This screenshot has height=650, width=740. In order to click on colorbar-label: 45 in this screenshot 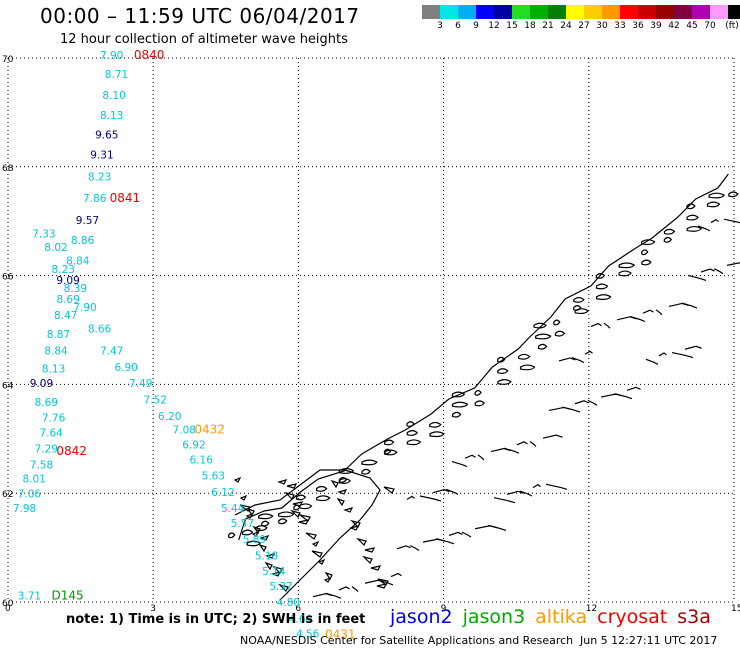, I will do `click(692, 26)`.